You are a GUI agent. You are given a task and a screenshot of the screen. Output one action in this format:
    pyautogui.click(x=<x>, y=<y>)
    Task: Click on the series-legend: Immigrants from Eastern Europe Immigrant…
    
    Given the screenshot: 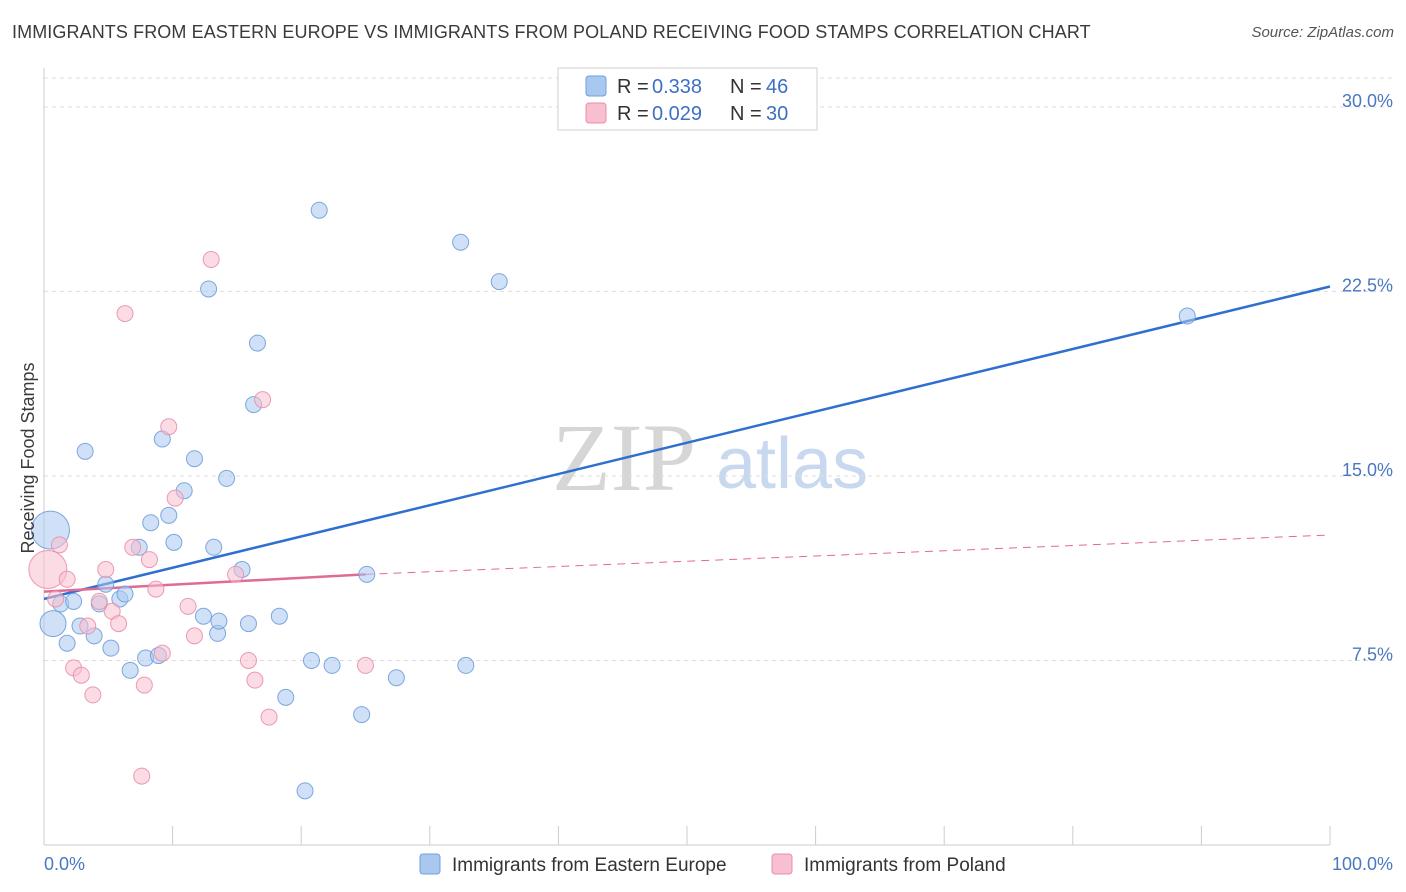 What is the action you would take?
    pyautogui.click(x=712, y=864)
    